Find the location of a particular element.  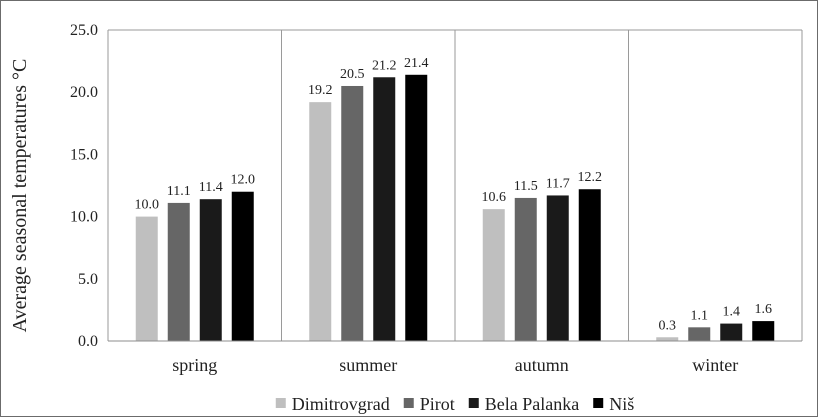

data-label: 0.3 is located at coordinates (668, 325).